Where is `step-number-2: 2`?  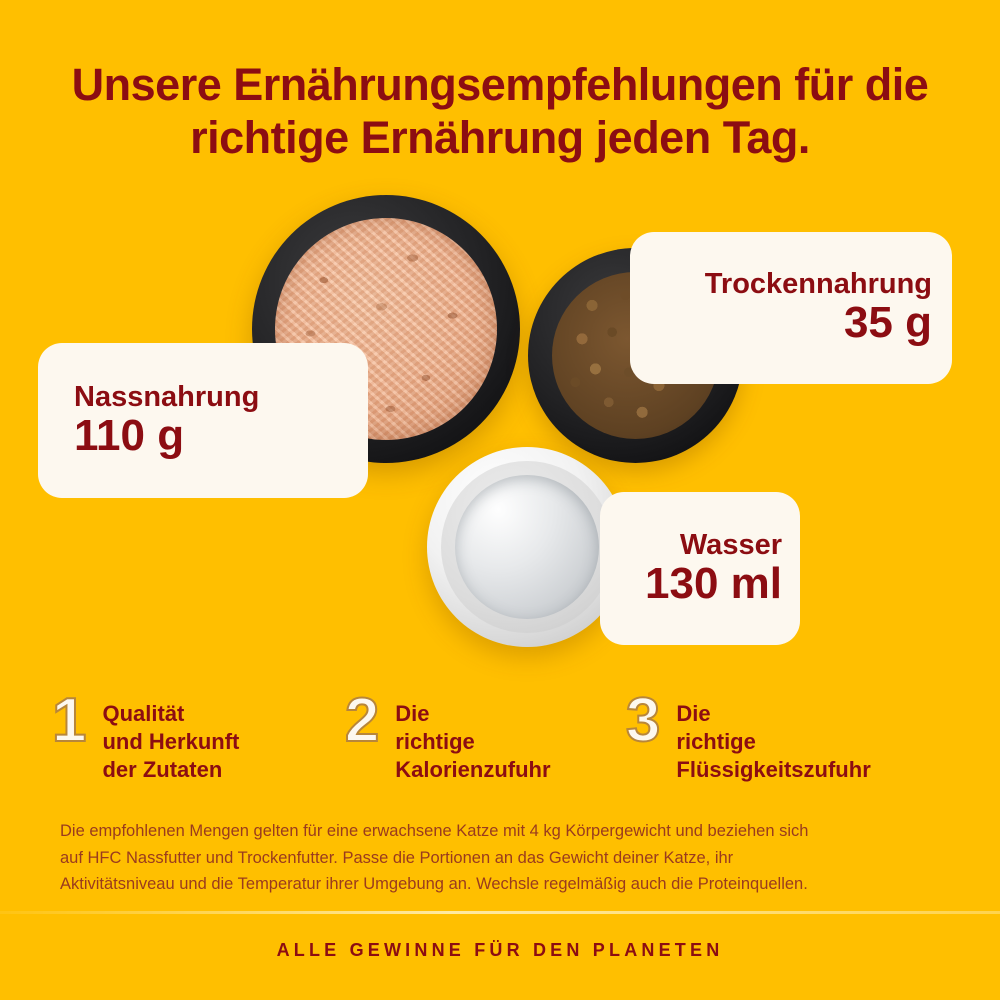
step-number-2: 2 is located at coordinates (362, 720).